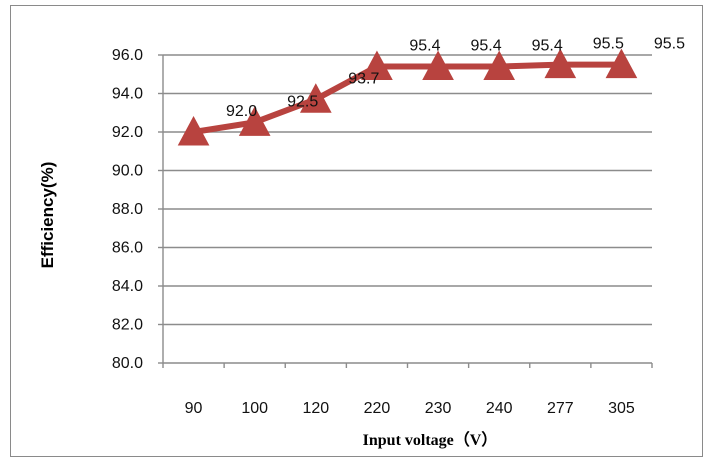 This screenshot has width=710, height=464. I want to click on x-tick-label: 305, so click(621, 408).